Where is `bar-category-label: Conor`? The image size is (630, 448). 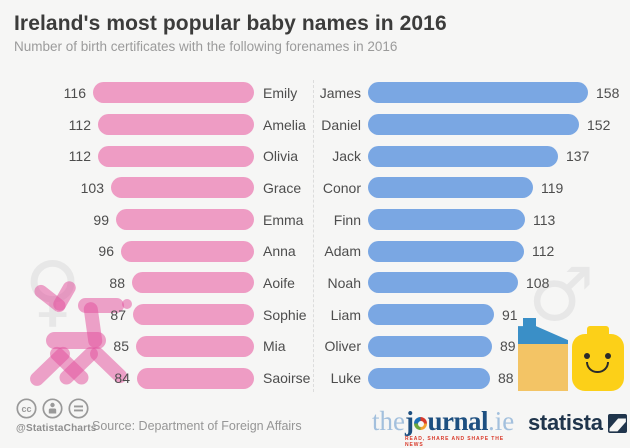 bar-category-label: Conor is located at coordinates (341, 187).